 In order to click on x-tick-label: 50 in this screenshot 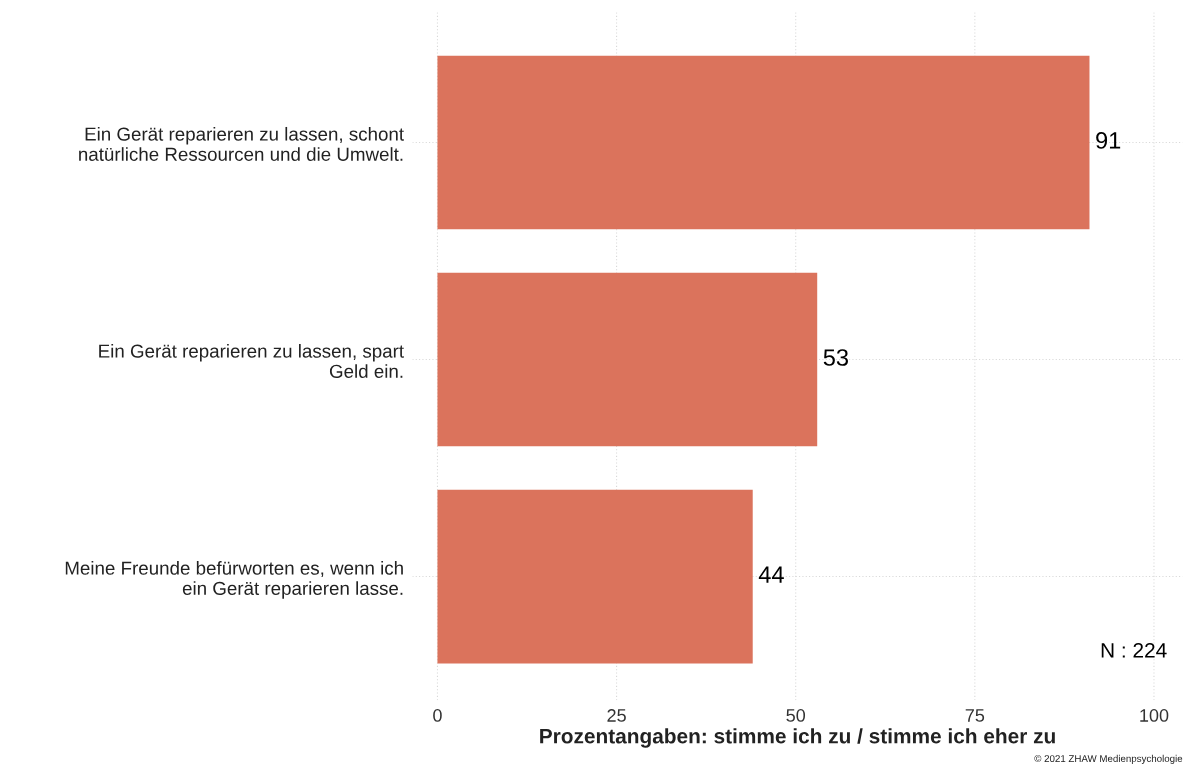, I will do `click(796, 715)`.